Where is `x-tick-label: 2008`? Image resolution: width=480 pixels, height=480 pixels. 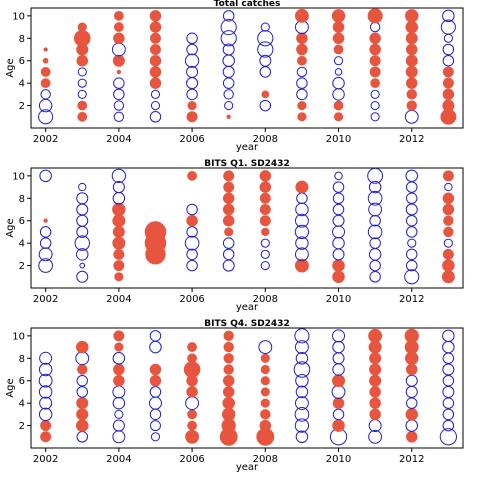 x-tick-label: 2008 is located at coordinates (265, 299).